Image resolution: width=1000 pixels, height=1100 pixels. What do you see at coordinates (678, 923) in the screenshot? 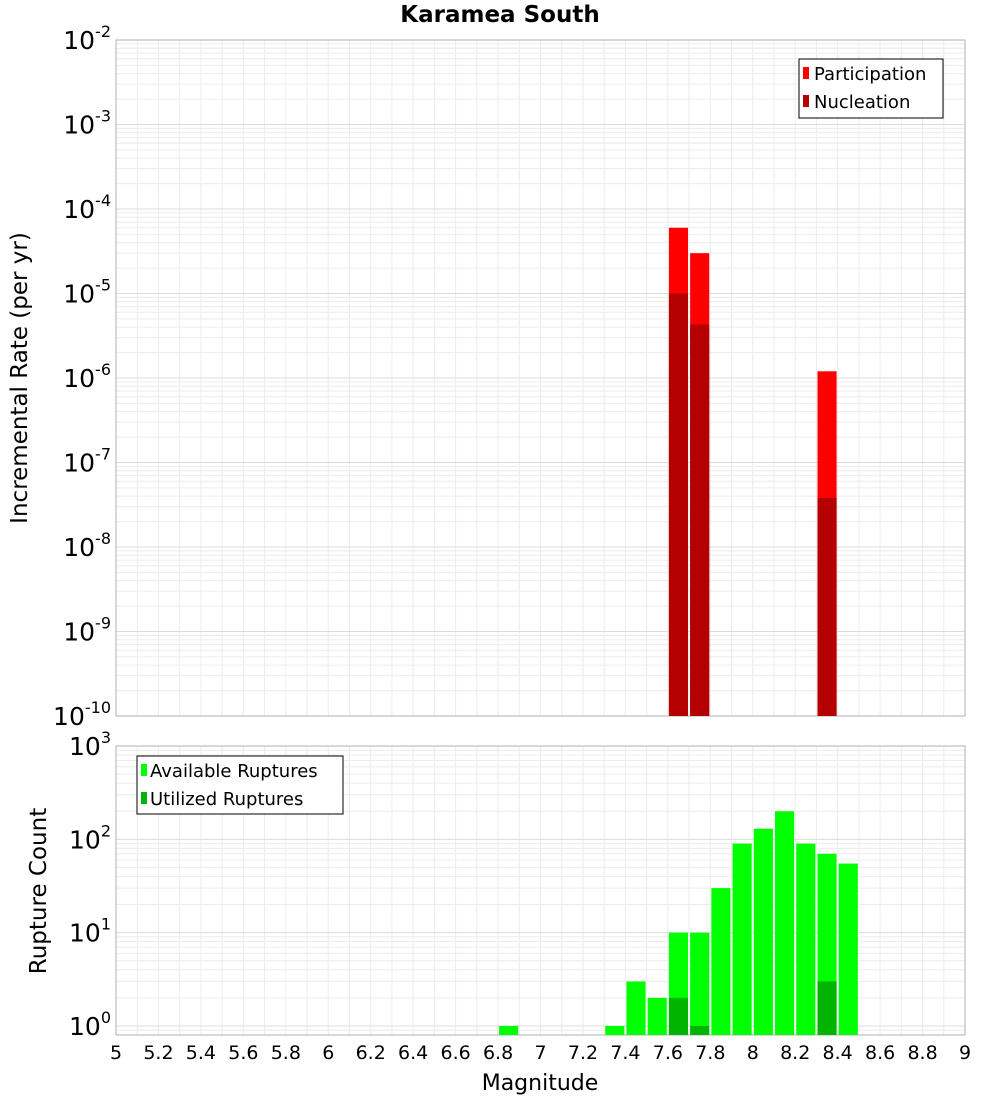
I see `bottom-panel-bars` at bounding box center [678, 923].